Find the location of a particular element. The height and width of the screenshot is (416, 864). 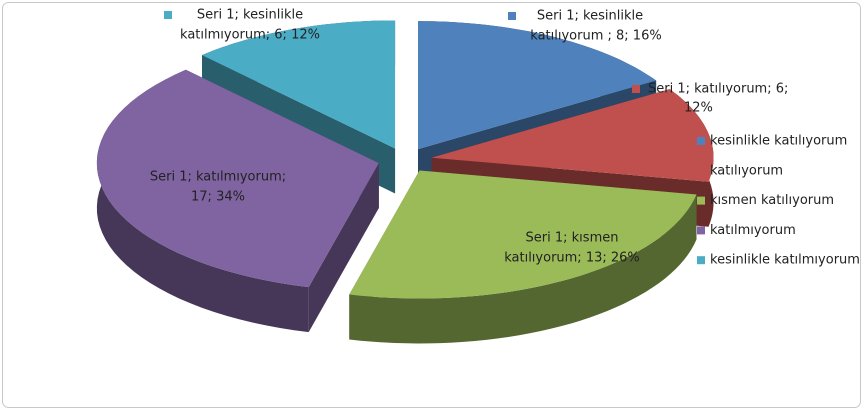

data-label: katılıyorum ; 8; 16% is located at coordinates (595, 36).